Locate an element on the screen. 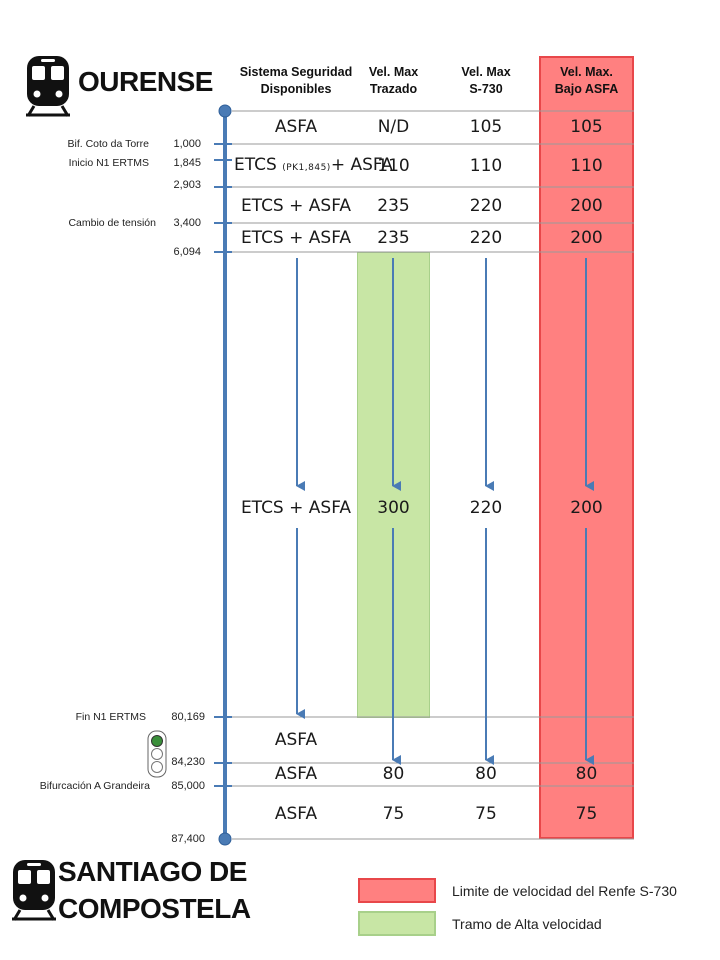  legend-label-green: Tramo de Alta velocidad is located at coordinates (527, 924).